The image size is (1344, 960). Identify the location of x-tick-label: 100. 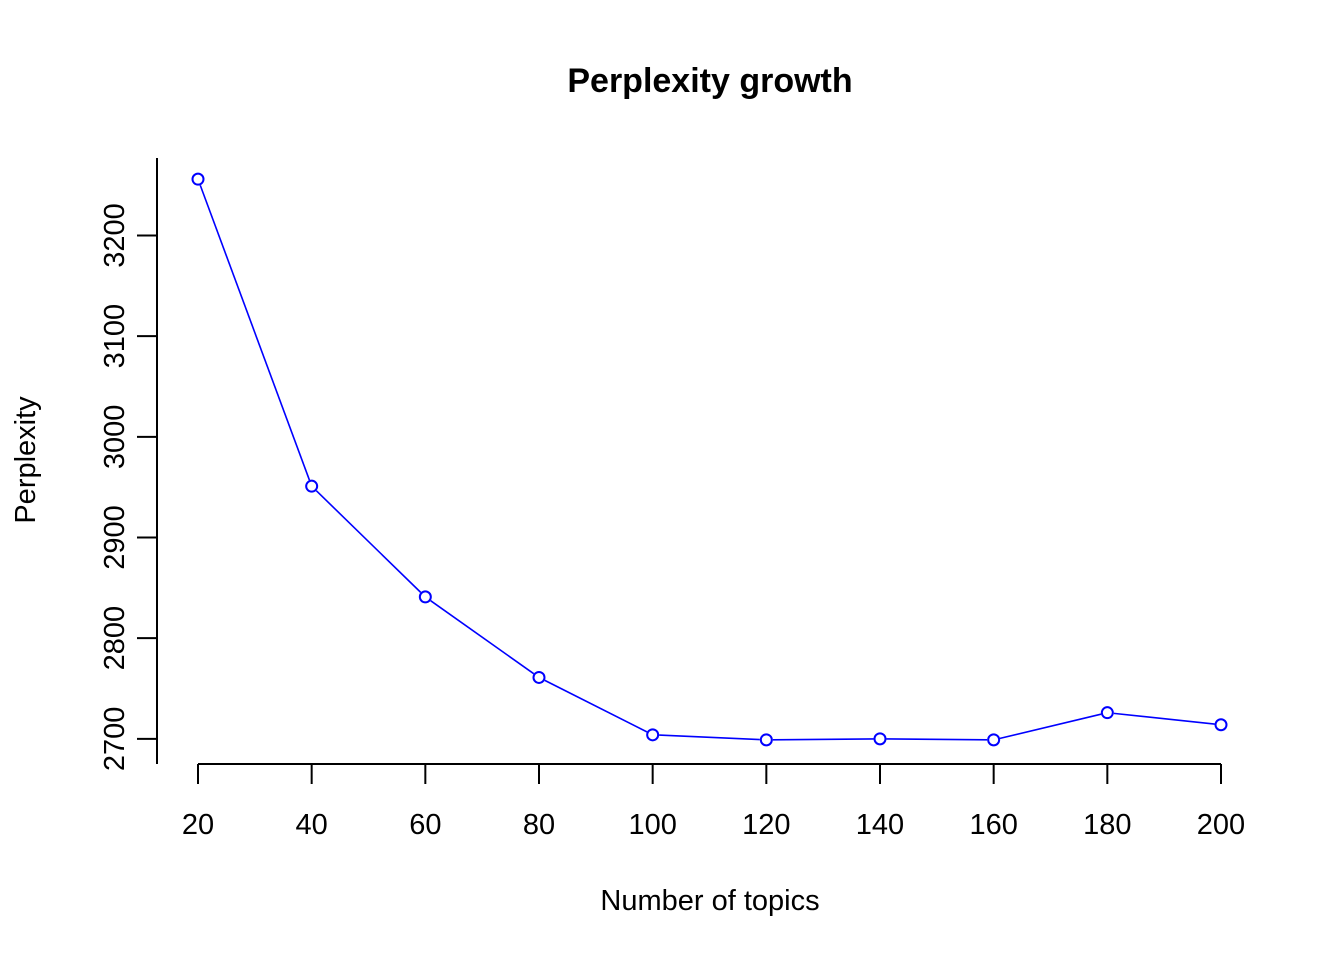
(652, 825).